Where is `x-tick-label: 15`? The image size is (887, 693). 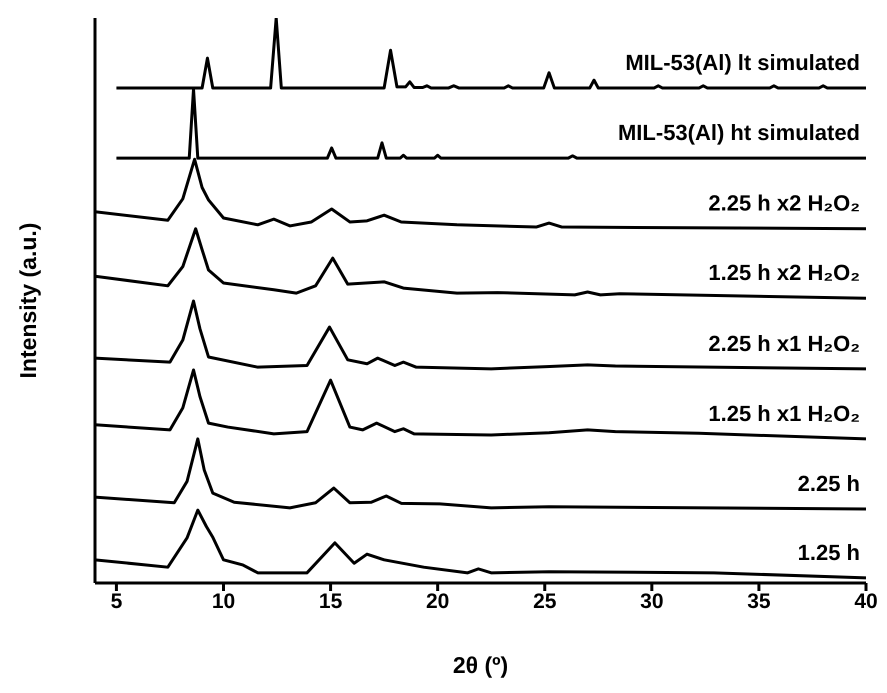
x-tick-label: 15 is located at coordinates (330, 601).